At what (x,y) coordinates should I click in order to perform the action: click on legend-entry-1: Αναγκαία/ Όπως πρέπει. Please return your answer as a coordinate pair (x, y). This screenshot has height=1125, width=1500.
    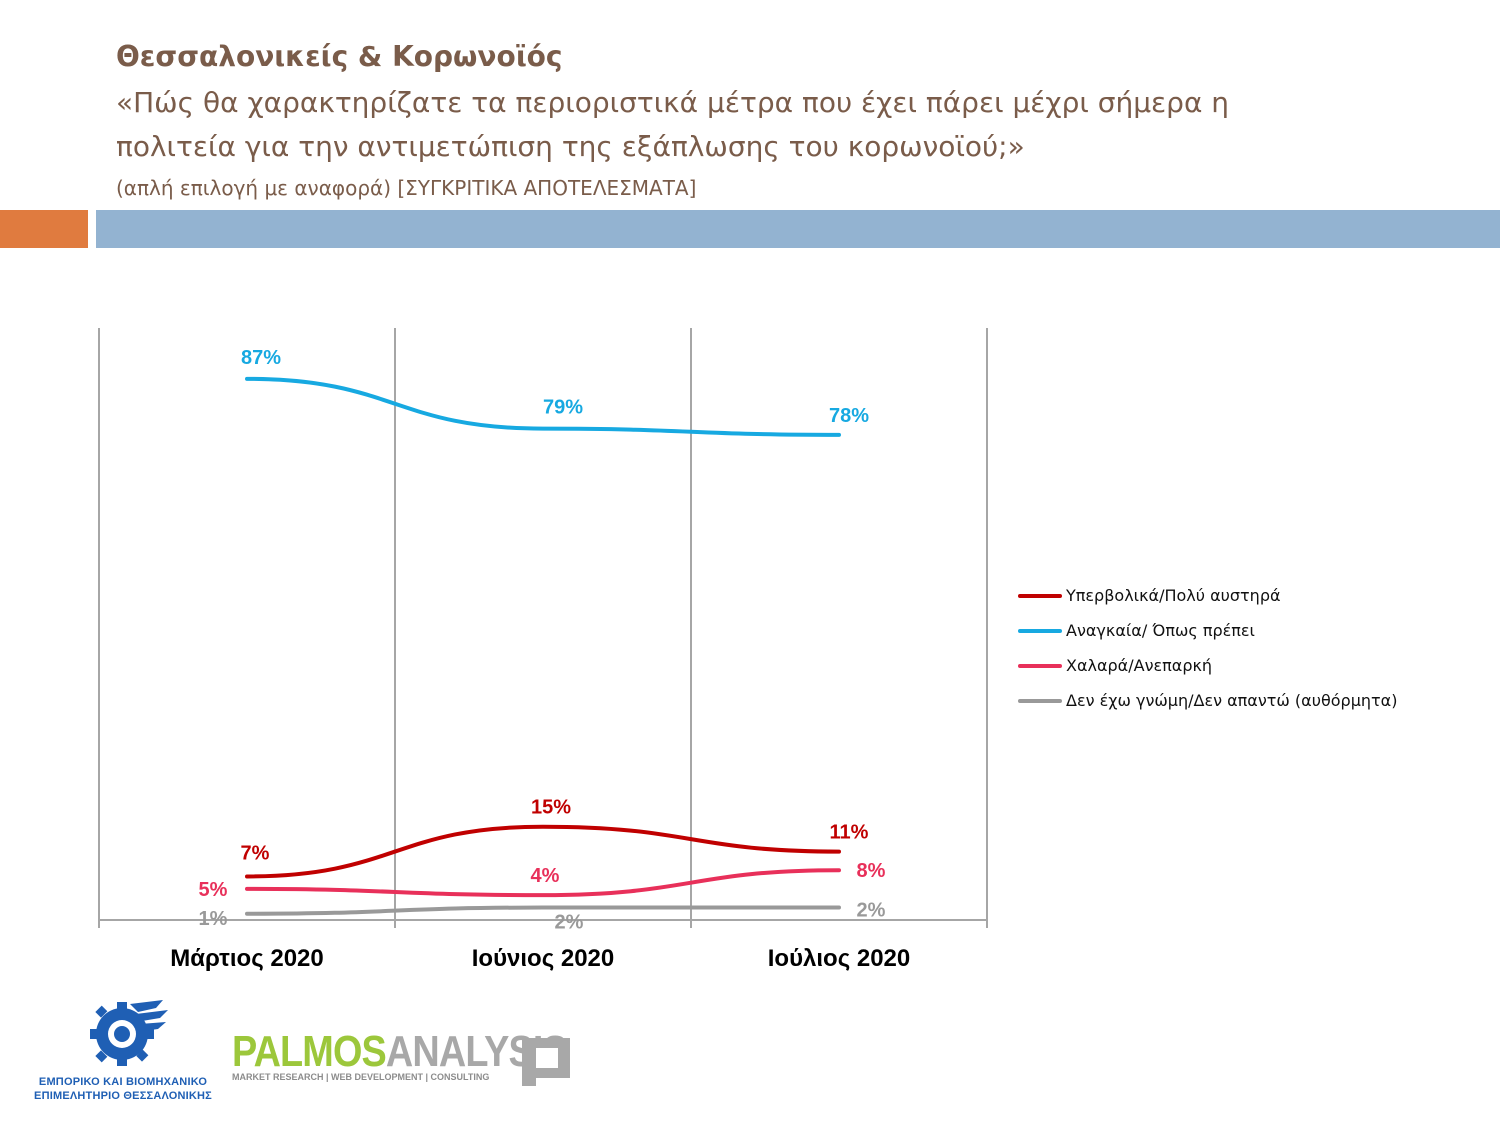
    Looking at the image, I should click on (1207, 630).